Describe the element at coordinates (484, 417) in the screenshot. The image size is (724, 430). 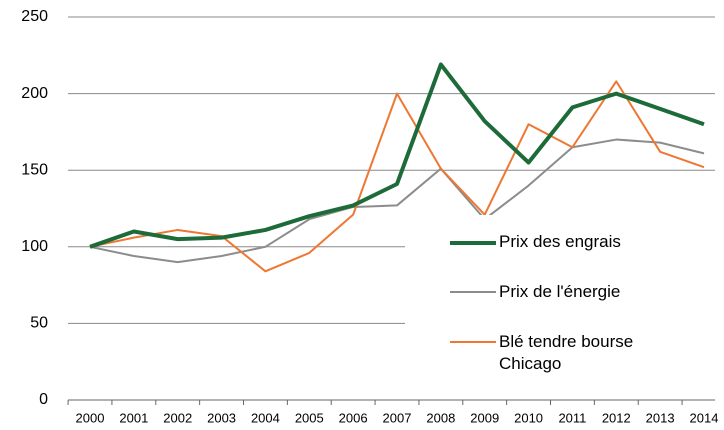
I see `x-tick-label: 2009` at that location.